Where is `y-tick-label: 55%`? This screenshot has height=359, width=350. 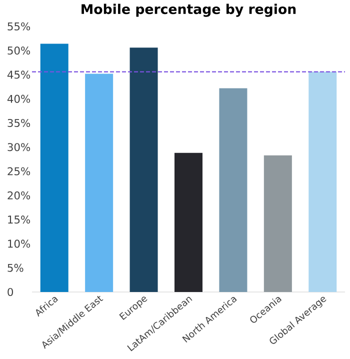 y-tick-label: 55% is located at coordinates (19, 26).